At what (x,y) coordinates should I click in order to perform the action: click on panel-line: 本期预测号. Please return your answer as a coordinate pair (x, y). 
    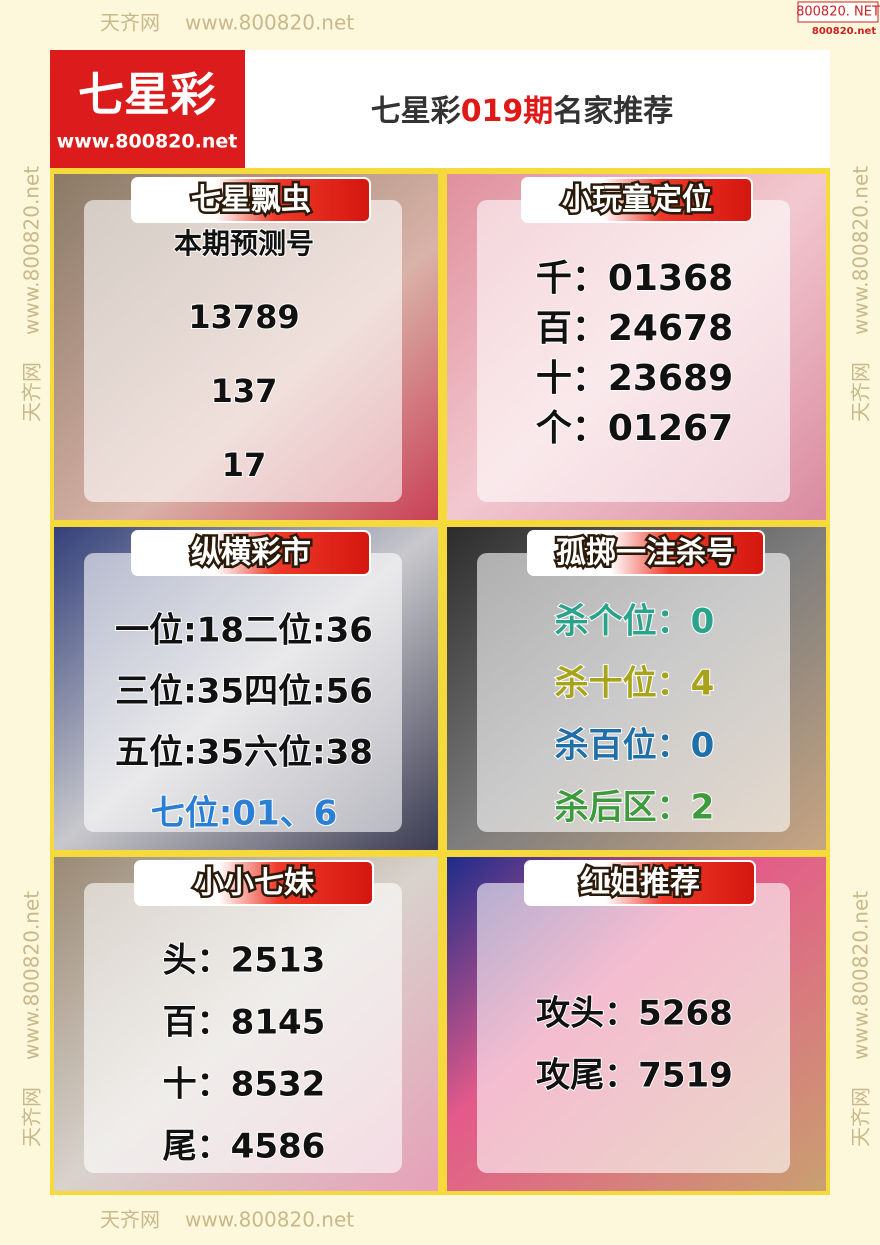
    Looking at the image, I should click on (244, 243).